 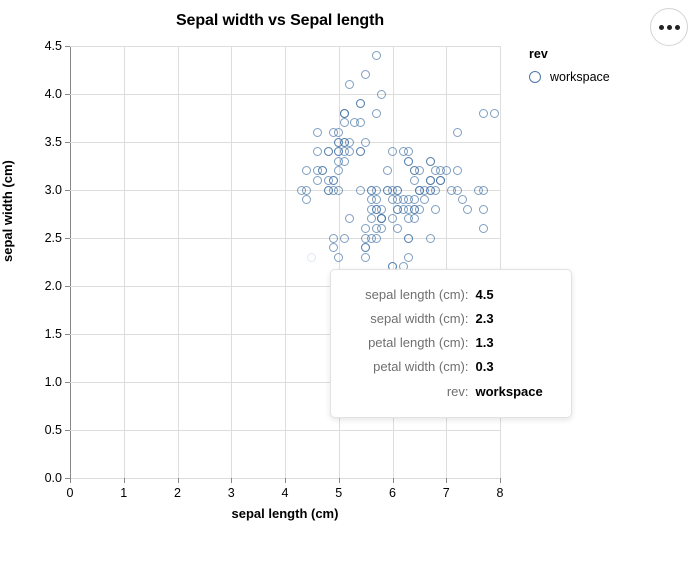 What do you see at coordinates (312, 257) in the screenshot?
I see `data-point-highlighted` at bounding box center [312, 257].